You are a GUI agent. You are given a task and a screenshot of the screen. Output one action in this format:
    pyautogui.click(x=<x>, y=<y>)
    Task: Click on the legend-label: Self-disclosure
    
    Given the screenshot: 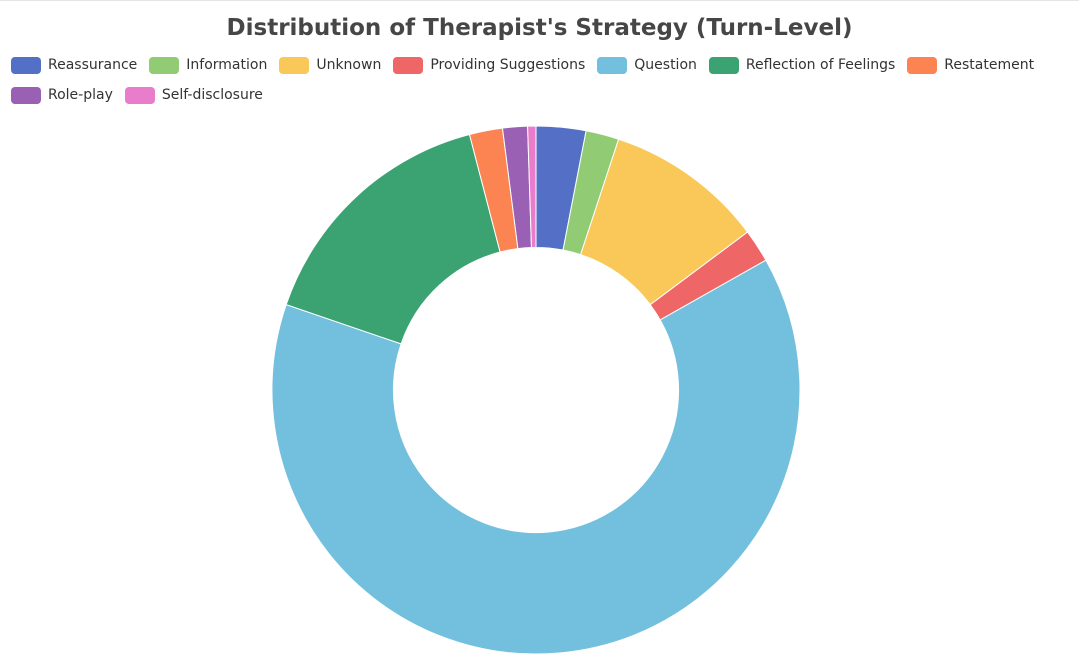 What is the action you would take?
    pyautogui.click(x=212, y=95)
    